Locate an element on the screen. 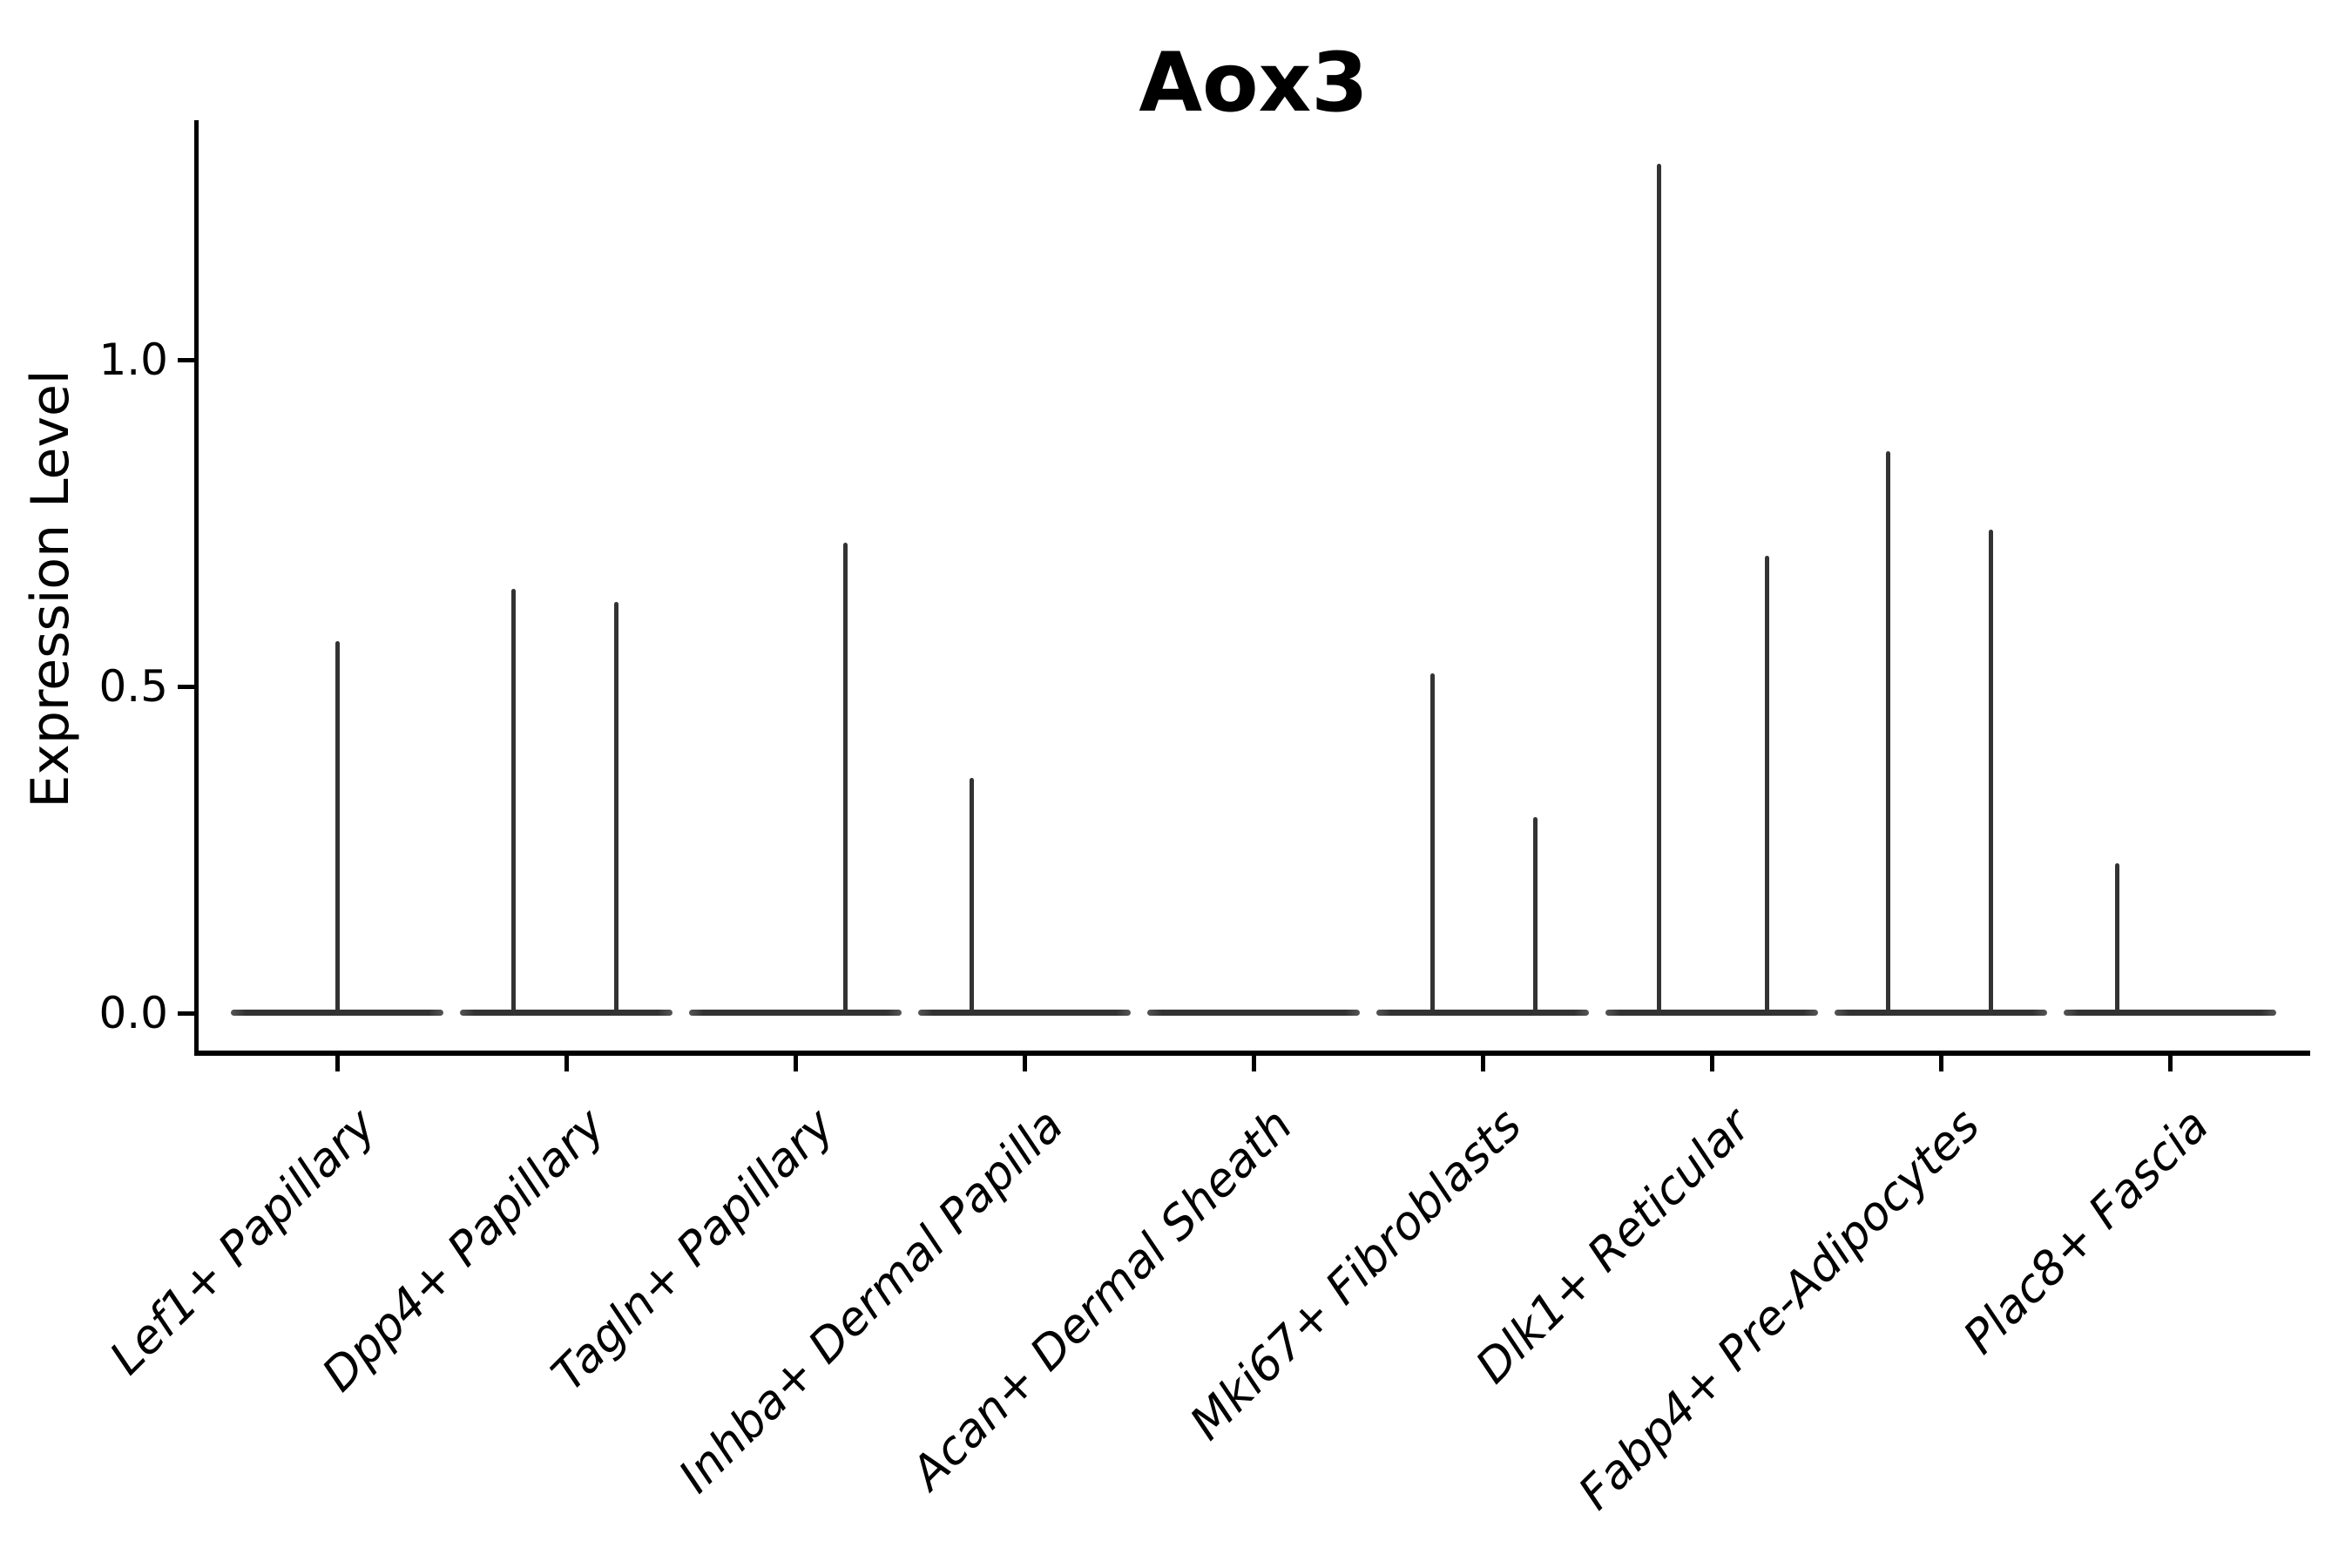 This screenshot has width=2352, height=1568. y-axis-spine is located at coordinates (196, 588).